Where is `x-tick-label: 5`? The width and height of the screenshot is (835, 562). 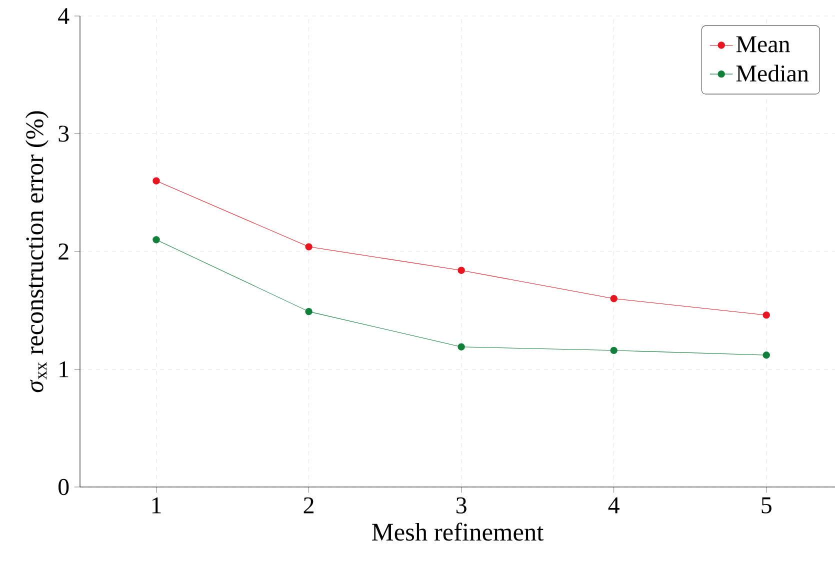
x-tick-label: 5 is located at coordinates (767, 505).